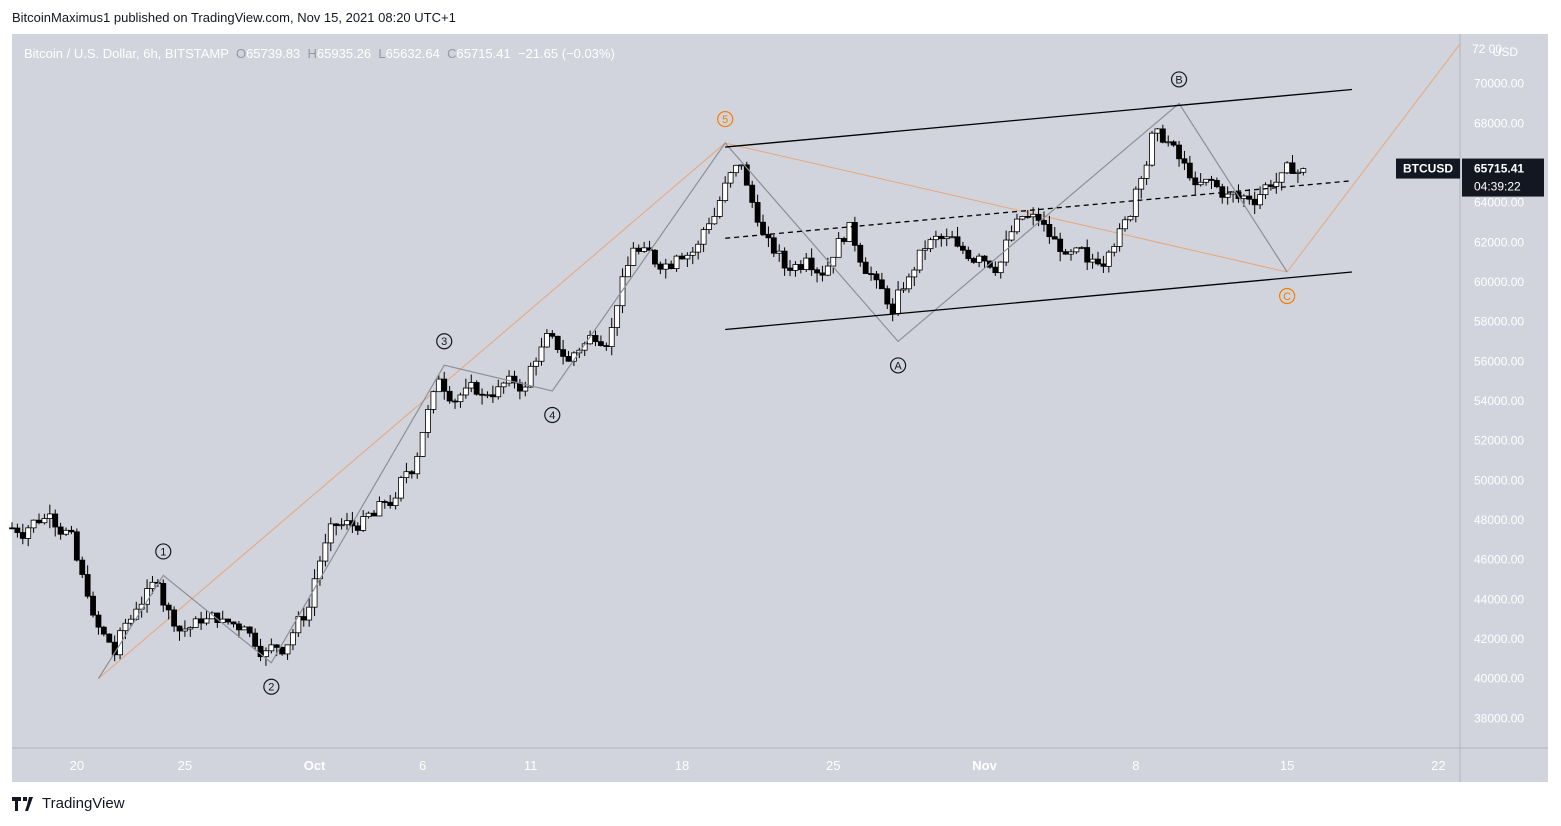 The height and width of the screenshot is (826, 1561). I want to click on tradingview-brand: TradingView, so click(83, 803).